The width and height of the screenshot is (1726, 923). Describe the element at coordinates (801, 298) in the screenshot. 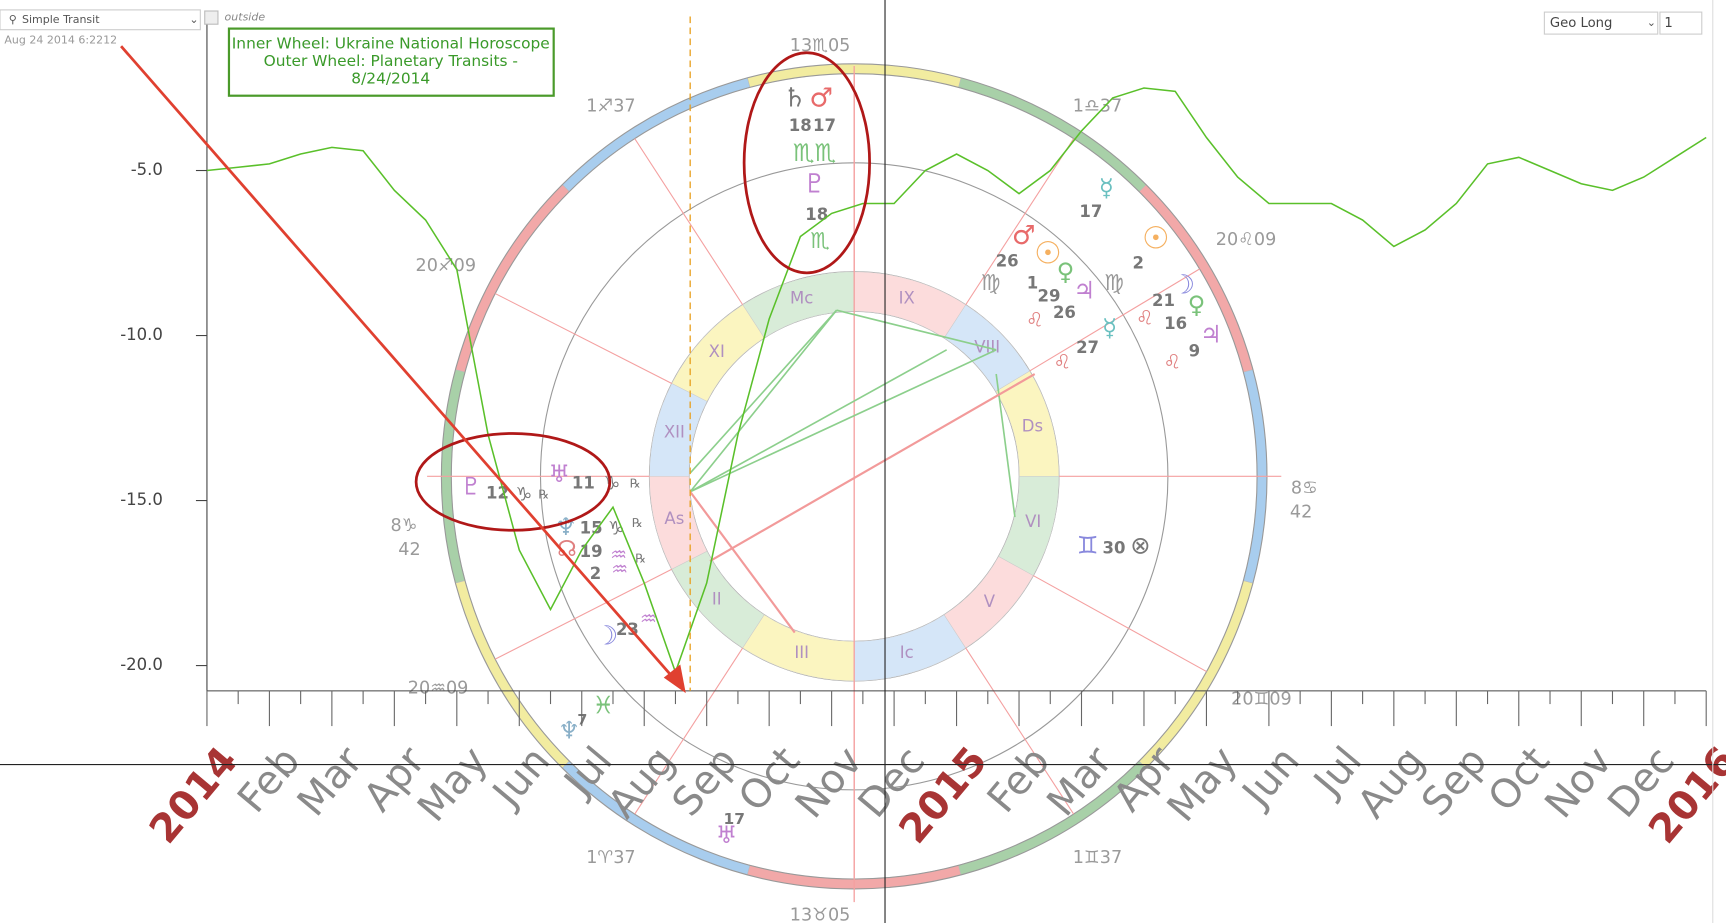

I see `house-label: Mc` at that location.